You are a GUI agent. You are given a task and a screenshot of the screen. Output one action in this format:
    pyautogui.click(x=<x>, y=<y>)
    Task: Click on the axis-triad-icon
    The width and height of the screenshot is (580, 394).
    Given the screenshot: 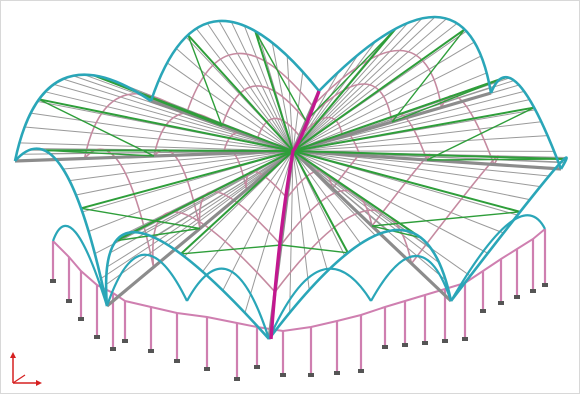 What is the action you would take?
    pyautogui.click(x=26, y=369)
    